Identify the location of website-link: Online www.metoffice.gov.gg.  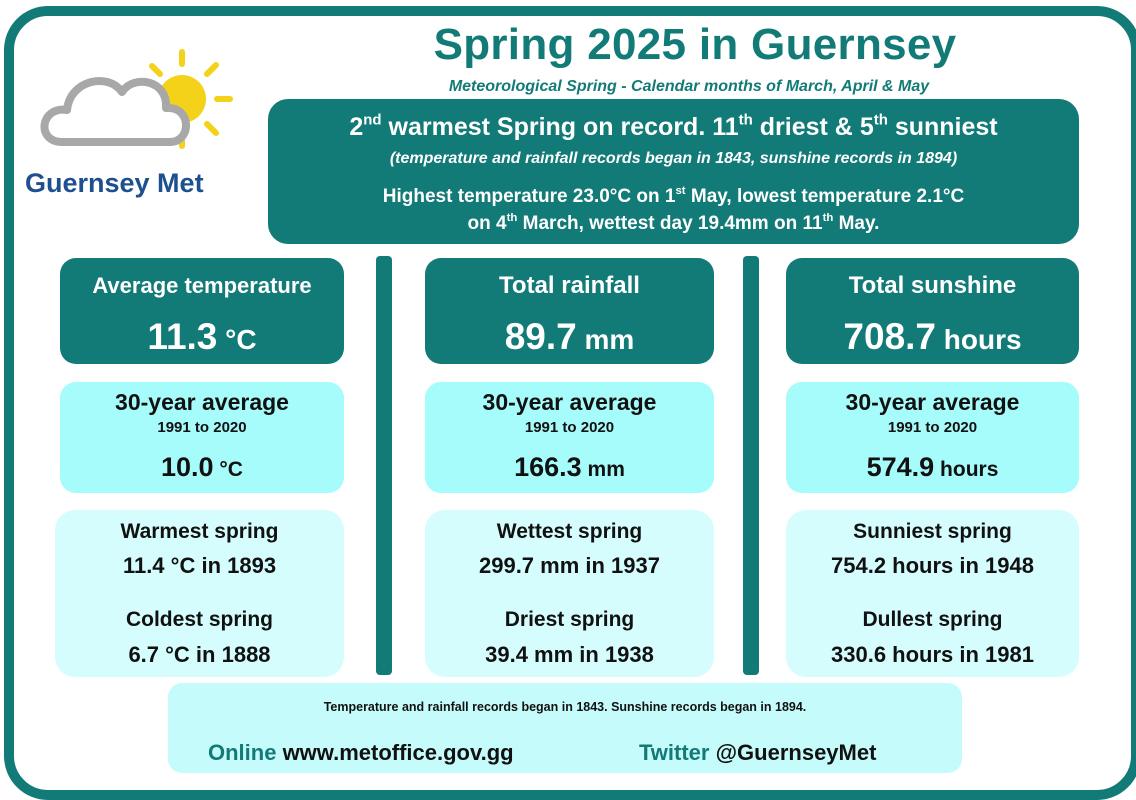
(361, 752).